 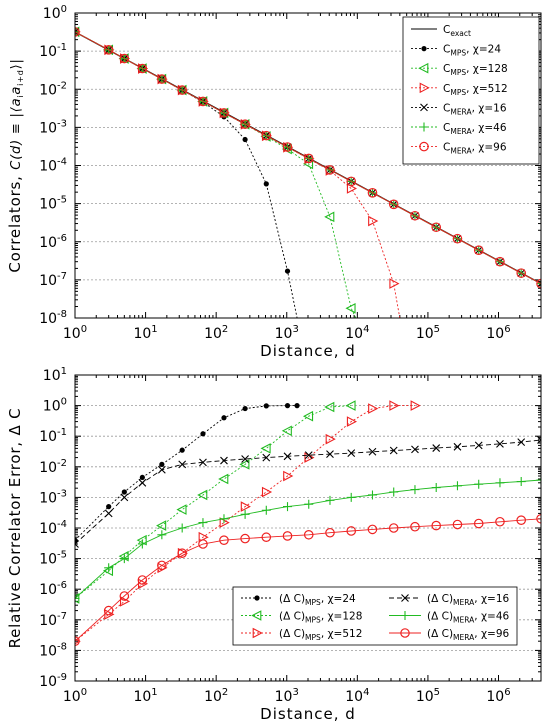 I want to click on series-line-mera96, so click(x=308, y=580).